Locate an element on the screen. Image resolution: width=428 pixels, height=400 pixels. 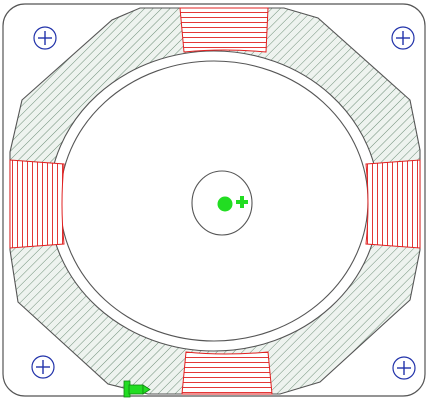
connector-terminal-icon is located at coordinates (137, 389).